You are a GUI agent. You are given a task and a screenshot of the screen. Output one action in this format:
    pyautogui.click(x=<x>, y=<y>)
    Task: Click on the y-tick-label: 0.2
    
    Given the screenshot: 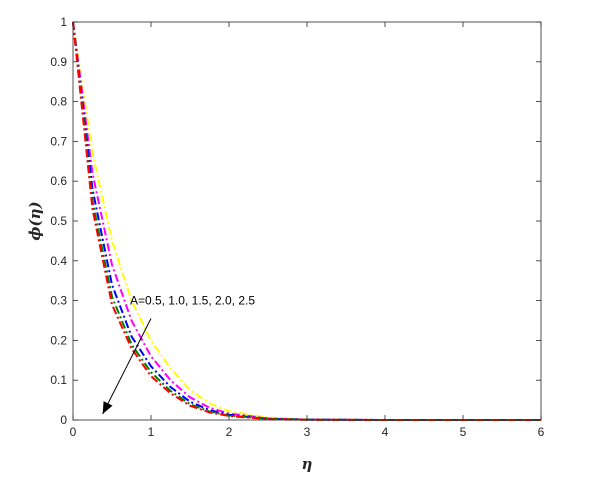 What is the action you would take?
    pyautogui.click(x=58, y=340)
    